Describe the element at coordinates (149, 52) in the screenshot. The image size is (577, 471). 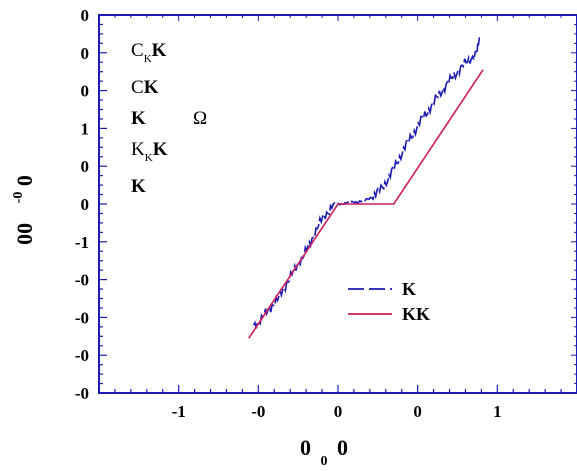
I see `annotation-line-1: CKK` at that location.